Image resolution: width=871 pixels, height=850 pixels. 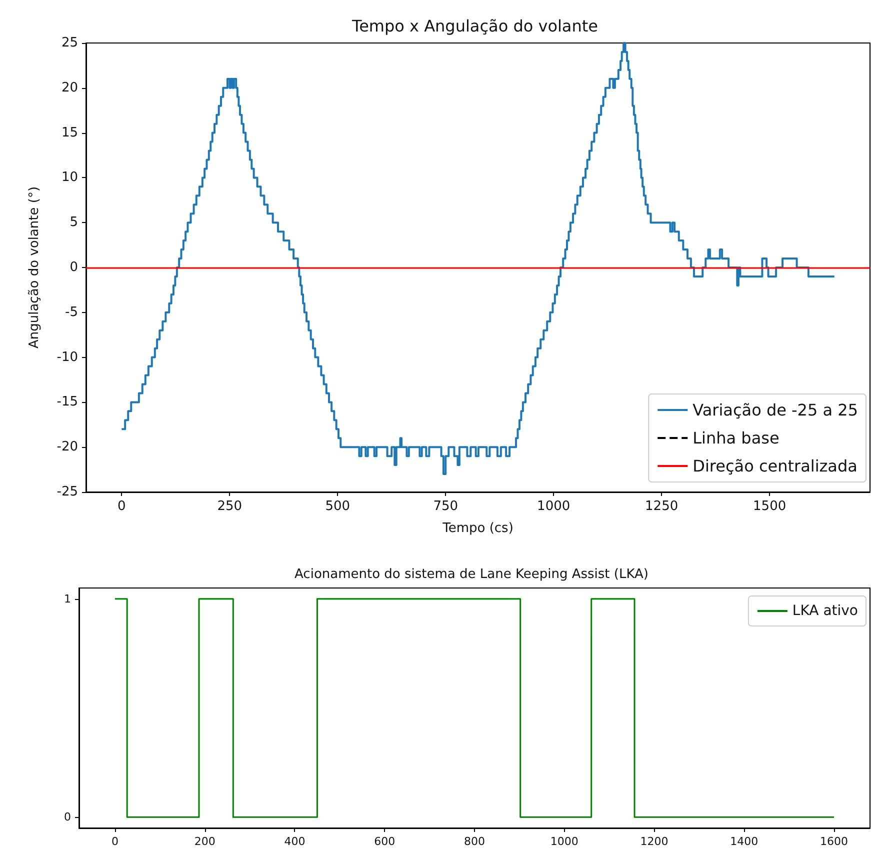 What do you see at coordinates (478, 528) in the screenshot?
I see `x-axis-title: Tempo (cs)` at bounding box center [478, 528].